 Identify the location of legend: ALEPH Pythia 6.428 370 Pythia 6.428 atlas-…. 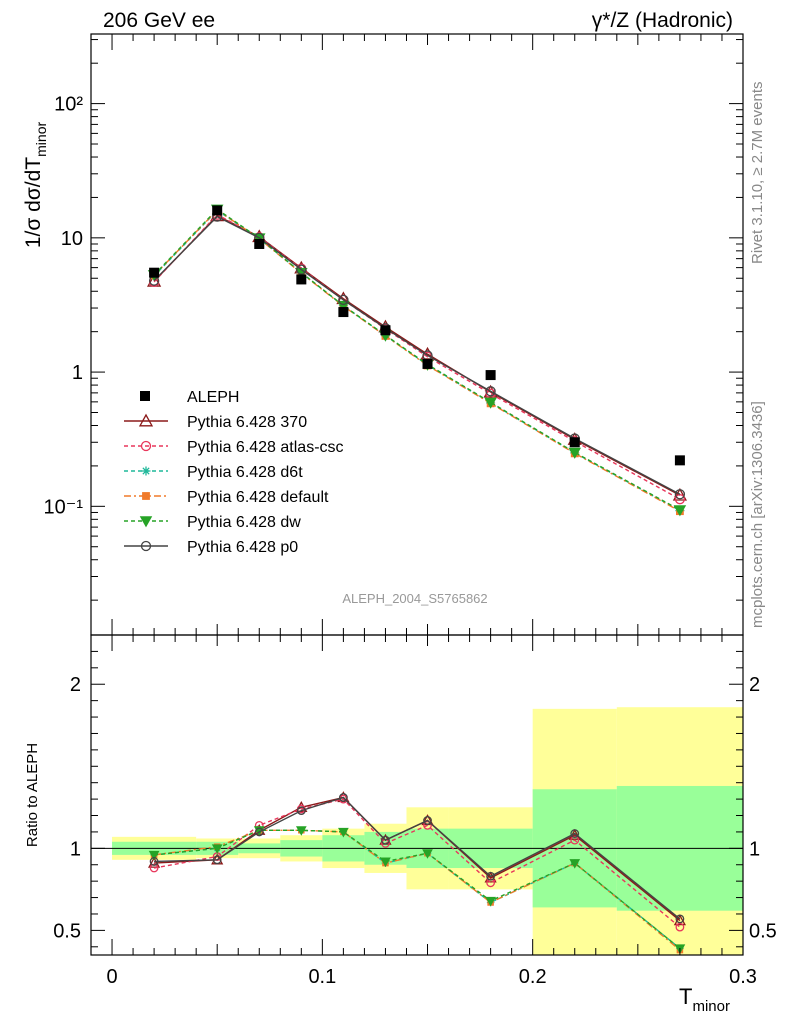
(234, 472).